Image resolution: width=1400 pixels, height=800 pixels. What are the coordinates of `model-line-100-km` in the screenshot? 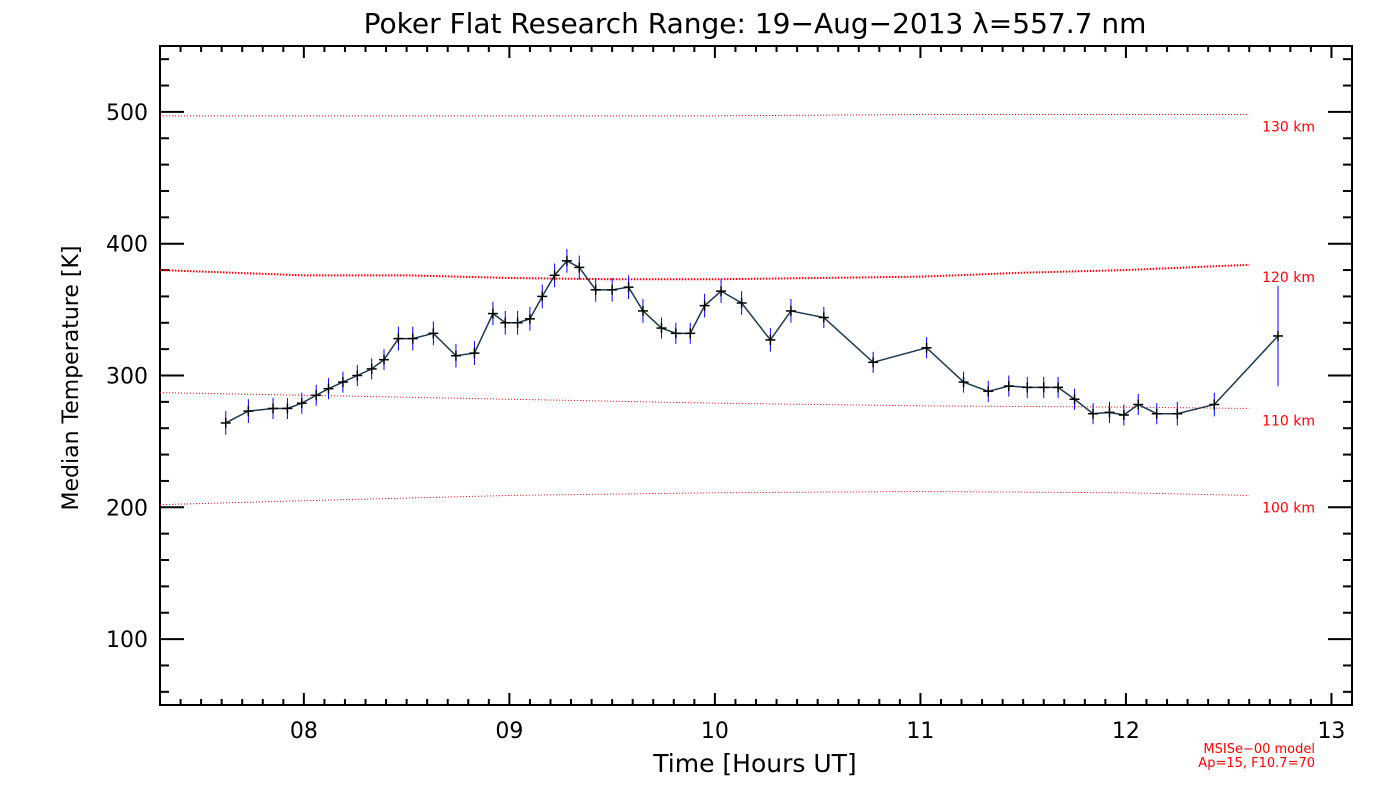 It's located at (704, 498).